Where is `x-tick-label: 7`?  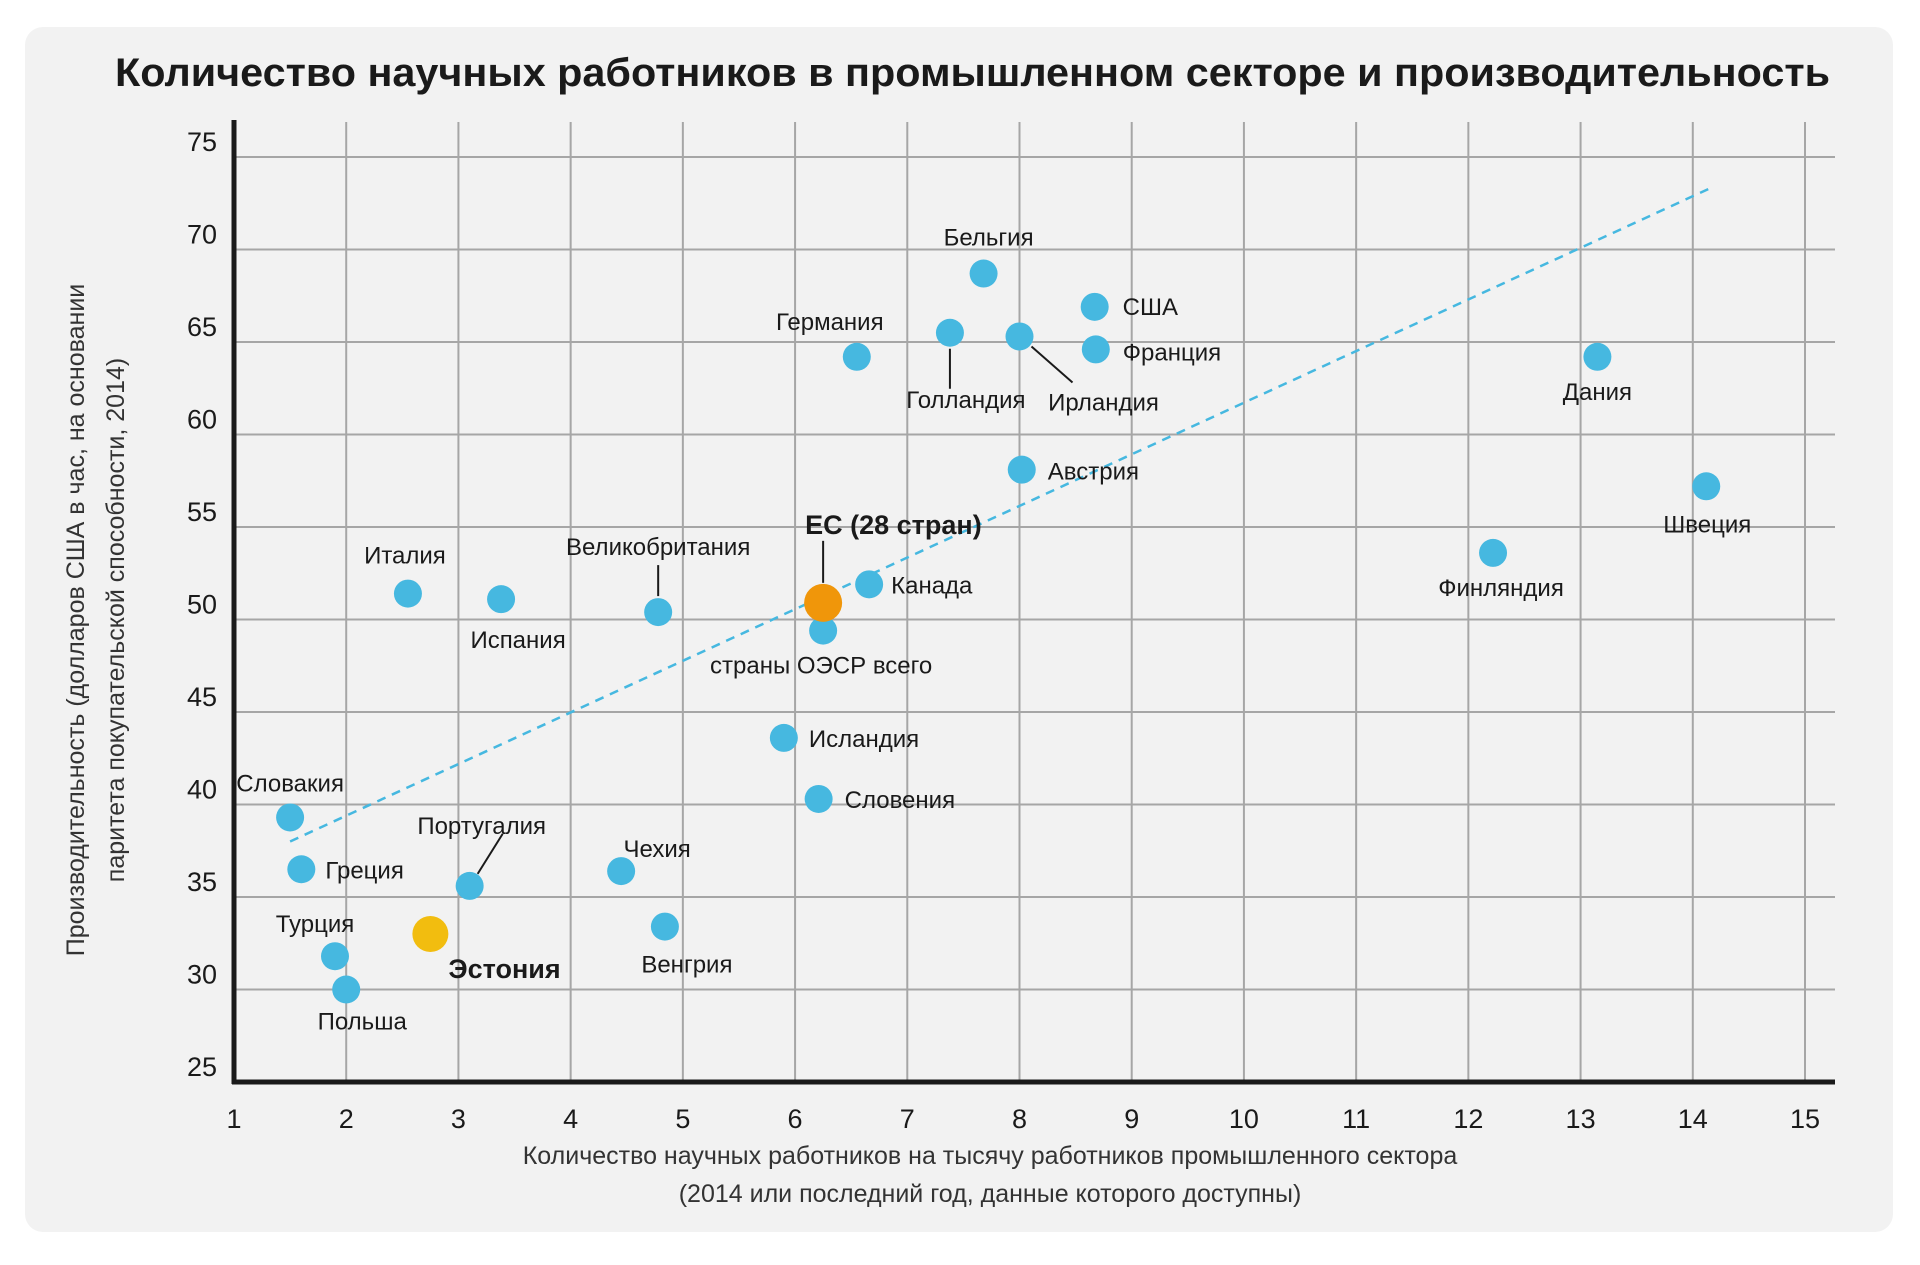
x-tick-label: 7 is located at coordinates (907, 1119).